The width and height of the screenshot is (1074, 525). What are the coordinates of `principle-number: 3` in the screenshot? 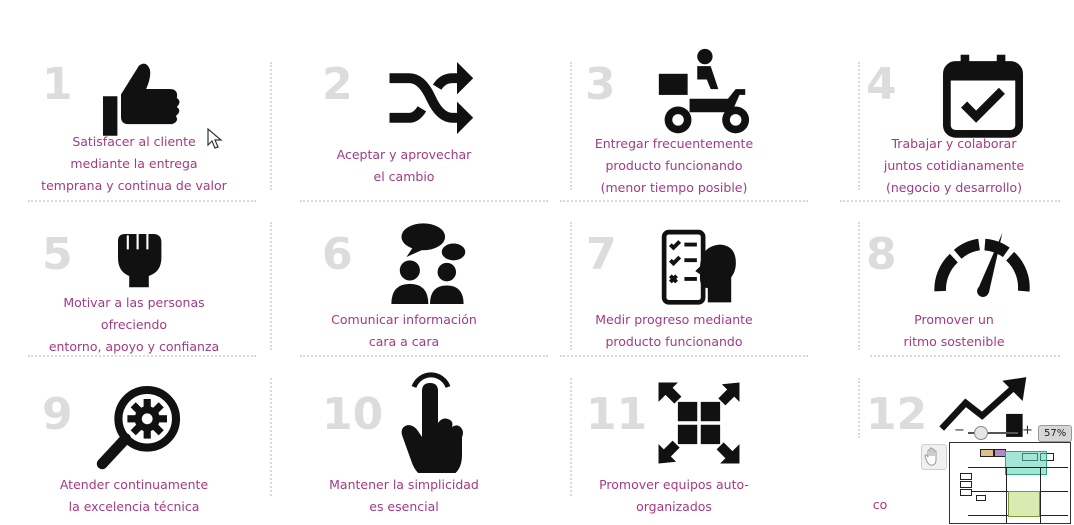 It's located at (600, 84).